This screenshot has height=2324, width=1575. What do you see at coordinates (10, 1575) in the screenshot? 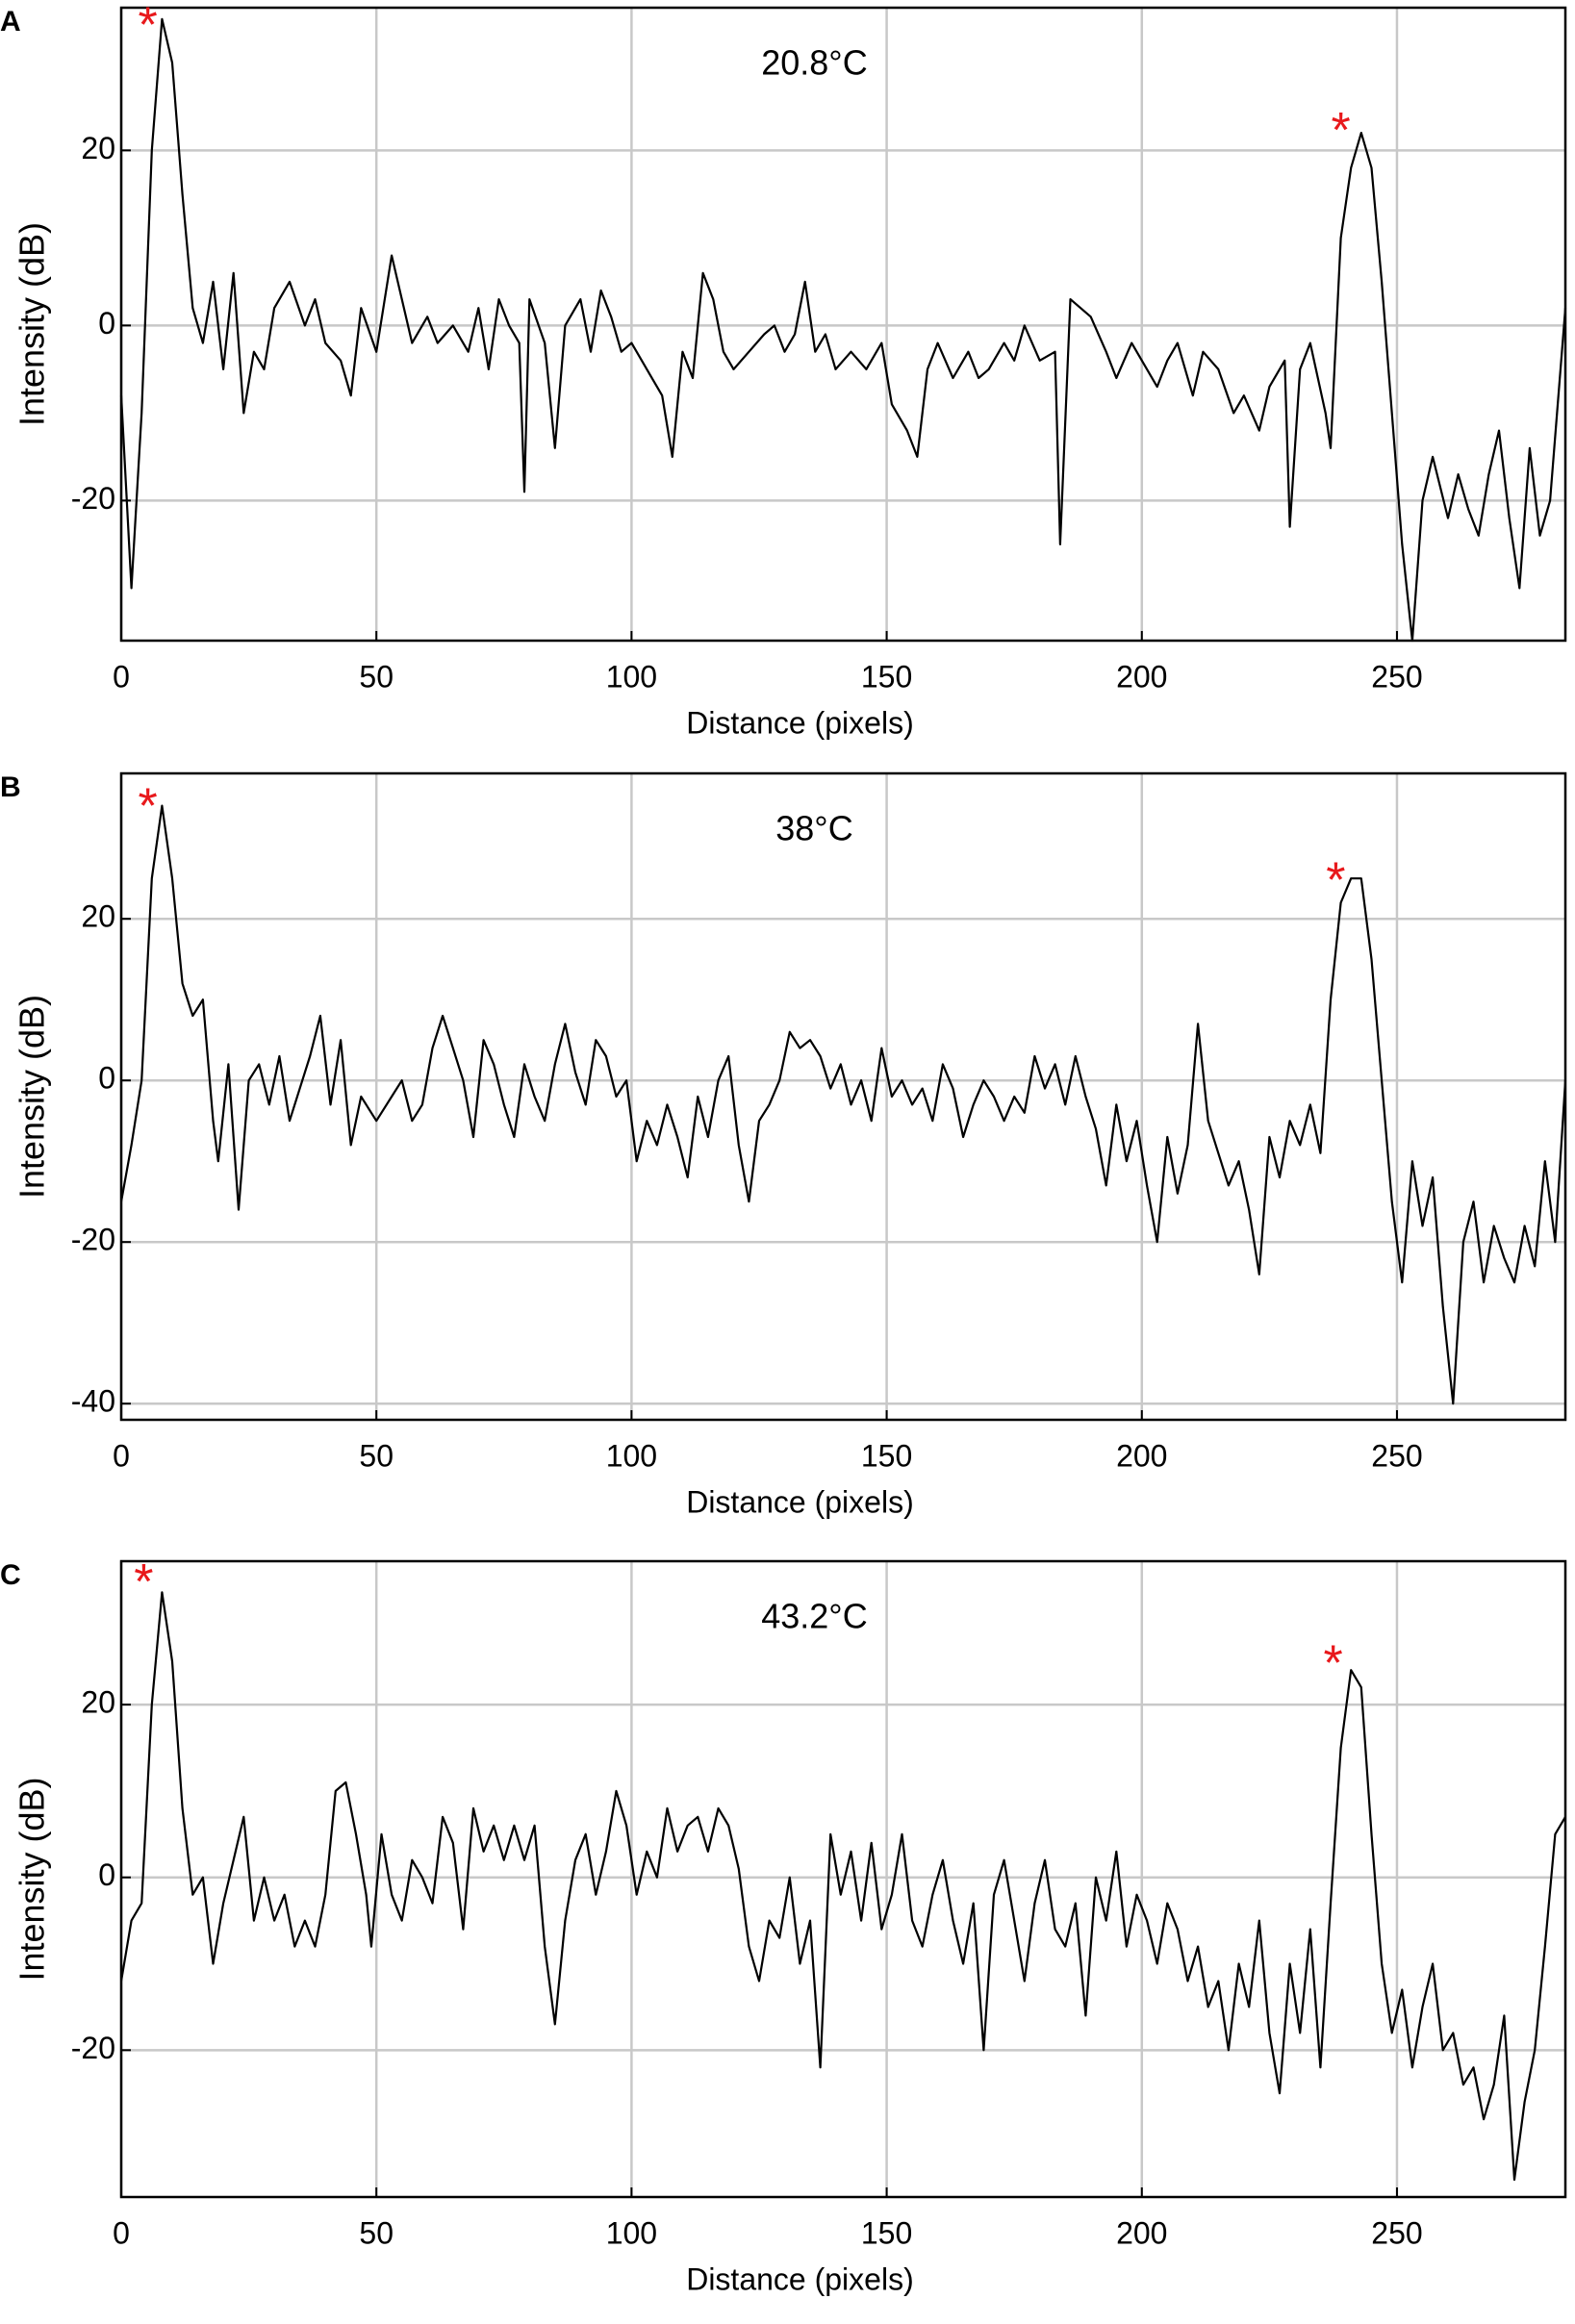
I see `panel-label: C` at bounding box center [10, 1575].